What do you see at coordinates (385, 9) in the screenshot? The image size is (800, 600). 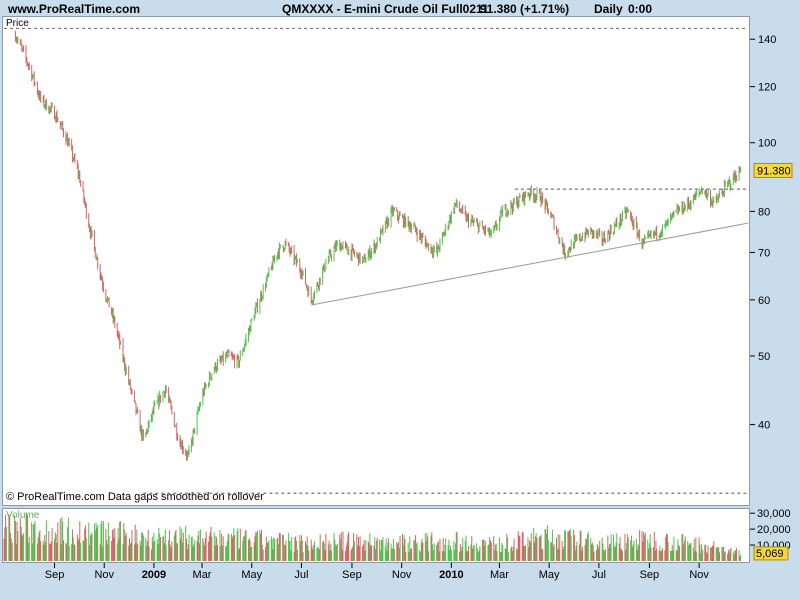 I see `instrument-name: QMXXXX - E-mini Crude Oil Full0211` at bounding box center [385, 9].